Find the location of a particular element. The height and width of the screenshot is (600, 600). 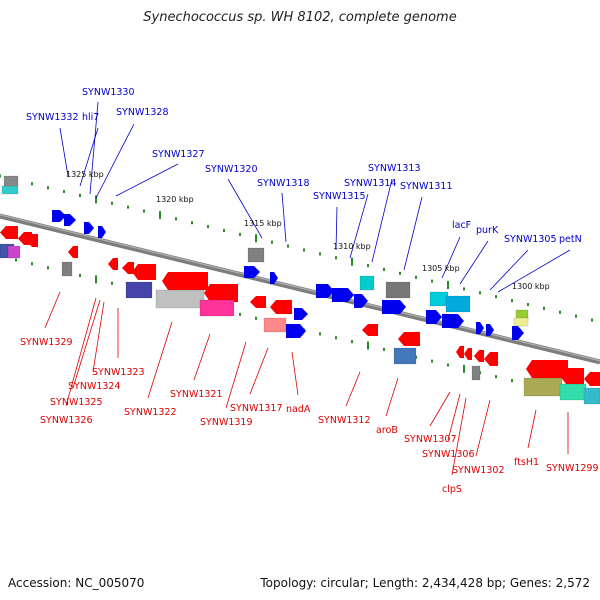

forward-gene-label: SYNW1315 is located at coordinates (339, 196).